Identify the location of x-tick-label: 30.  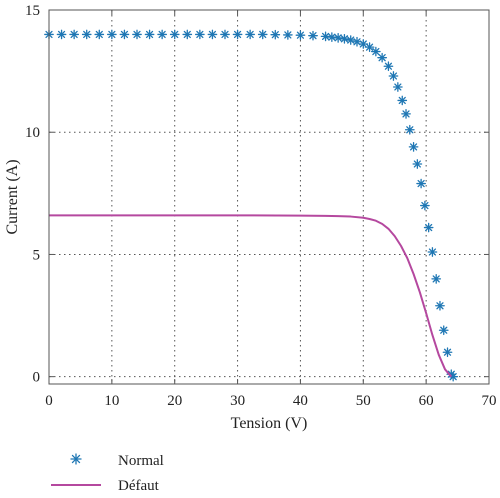
(237, 401).